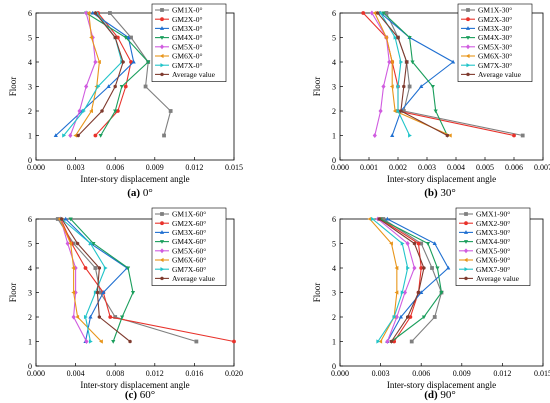  Describe the element at coordinates (431, 395) in the screenshot. I see `panel-caption-letter: (d)` at that location.